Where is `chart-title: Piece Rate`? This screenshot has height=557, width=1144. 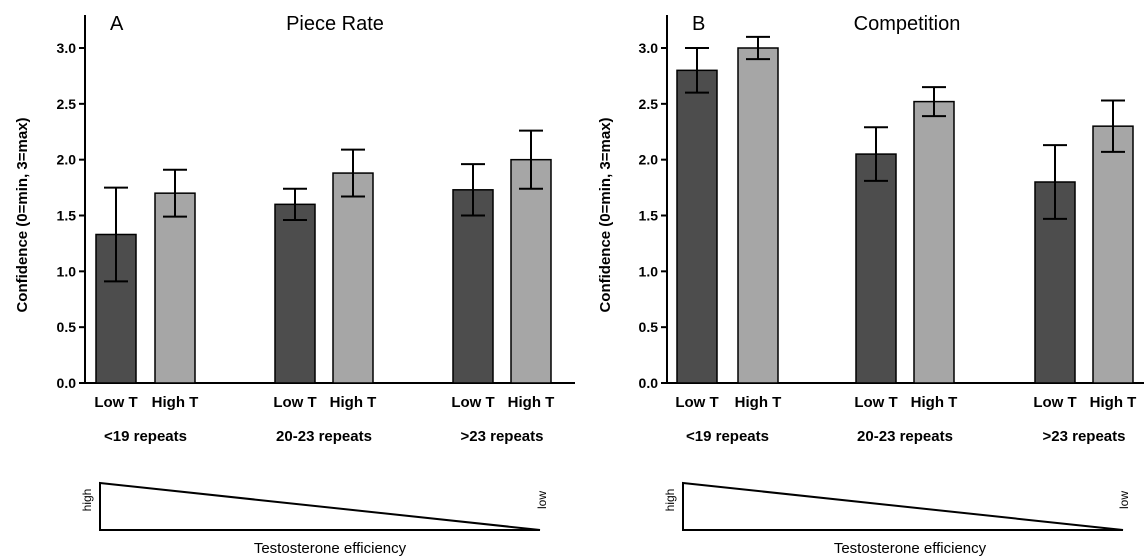
chart-title: Piece Rate is located at coordinates (335, 24).